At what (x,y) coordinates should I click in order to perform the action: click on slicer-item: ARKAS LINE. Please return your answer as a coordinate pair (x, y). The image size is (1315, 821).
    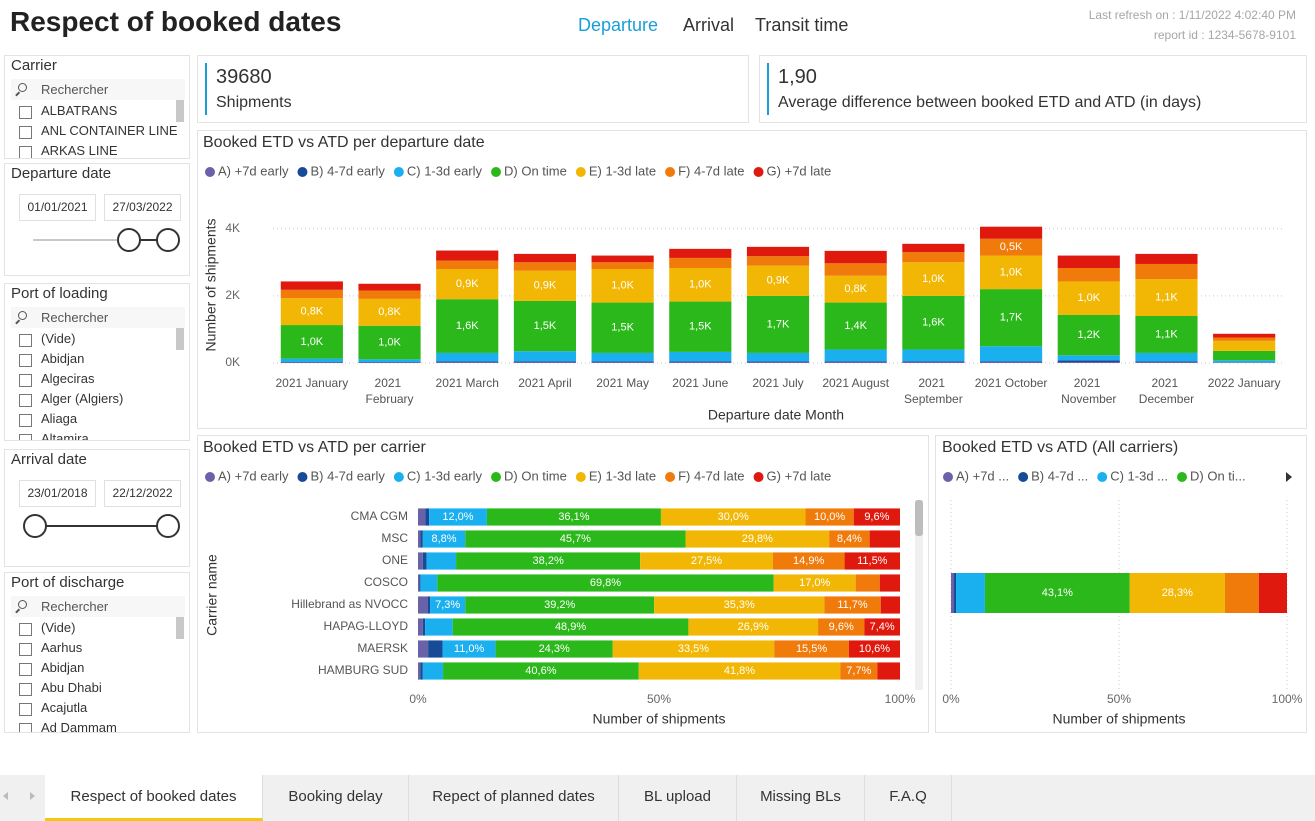
    Looking at the image, I should click on (79, 150).